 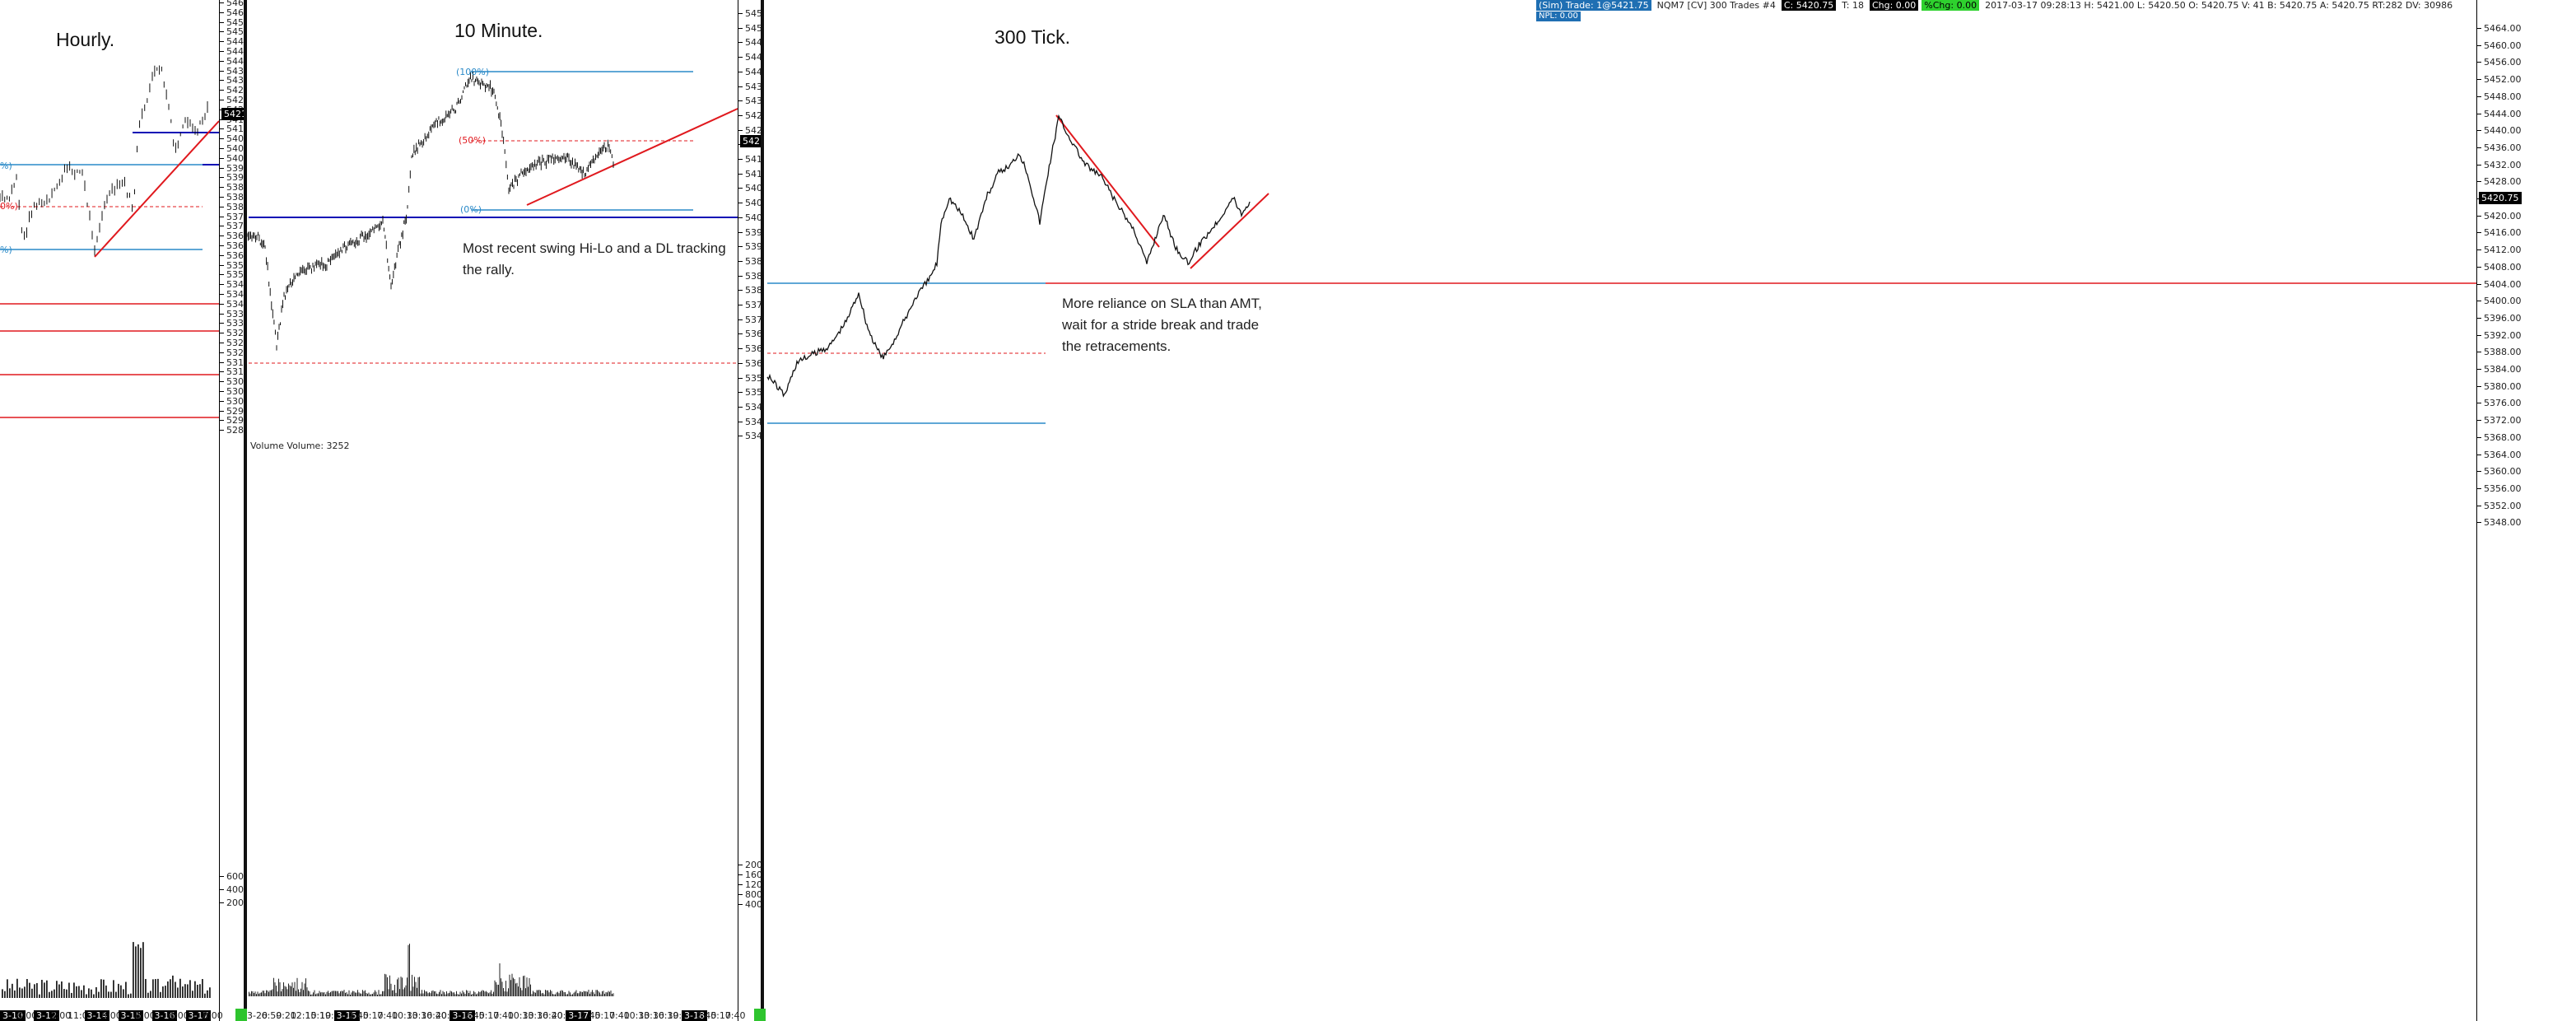 What do you see at coordinates (636, 1015) in the screenshot?
I see `time-axis-label: 10:30` at bounding box center [636, 1015].